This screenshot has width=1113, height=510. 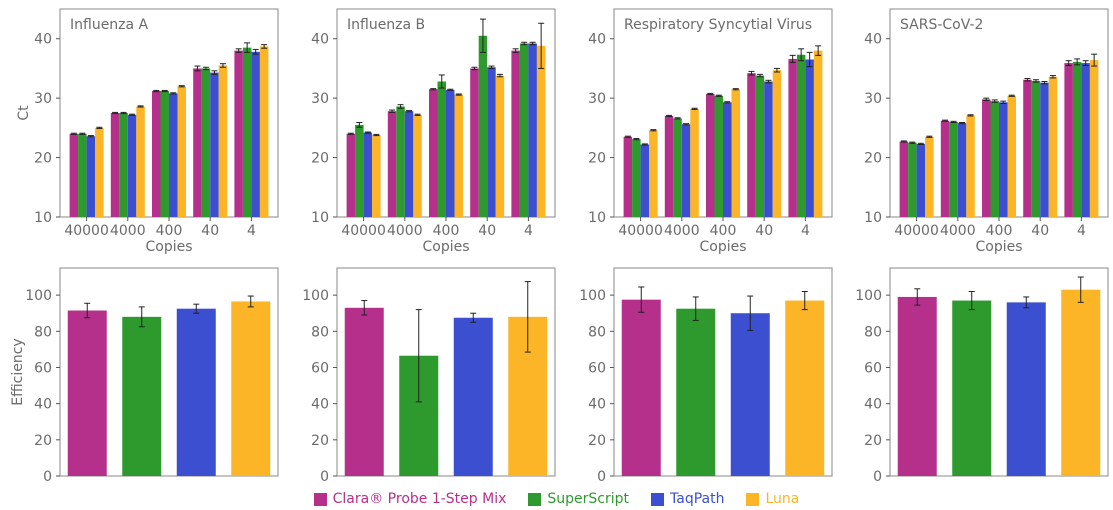 I want to click on legend-swatch-clara, so click(x=320, y=499).